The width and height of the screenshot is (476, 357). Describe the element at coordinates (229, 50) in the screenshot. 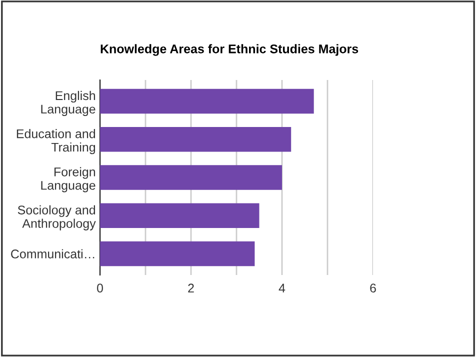

I see `chart-title: Knowledge Areas for Ethnic Studies Majors` at that location.